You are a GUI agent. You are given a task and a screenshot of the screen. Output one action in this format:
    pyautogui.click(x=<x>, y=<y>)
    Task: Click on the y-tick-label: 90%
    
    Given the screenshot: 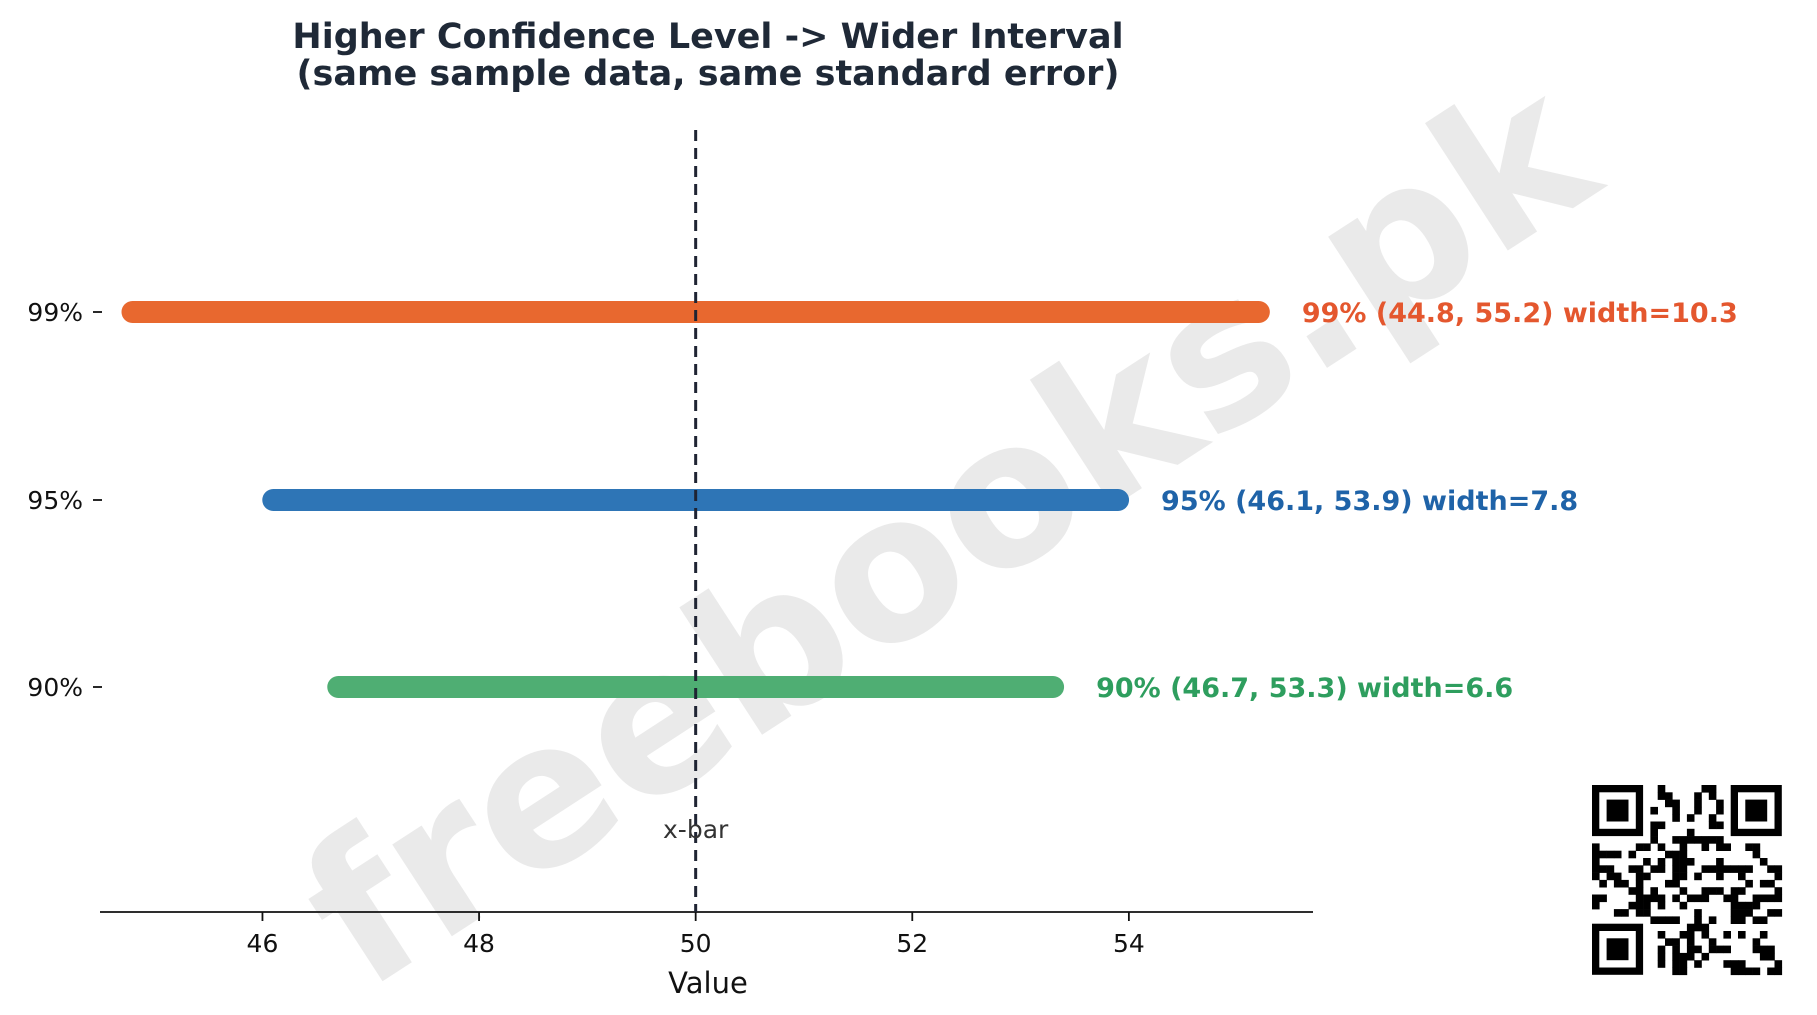 What is the action you would take?
    pyautogui.click(x=55, y=687)
    